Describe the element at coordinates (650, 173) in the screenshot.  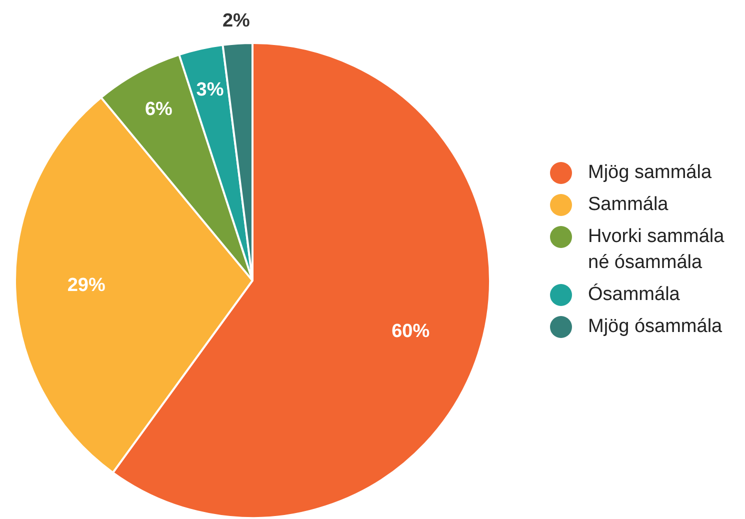
I see `legend-label: Mjög sammála` at that location.